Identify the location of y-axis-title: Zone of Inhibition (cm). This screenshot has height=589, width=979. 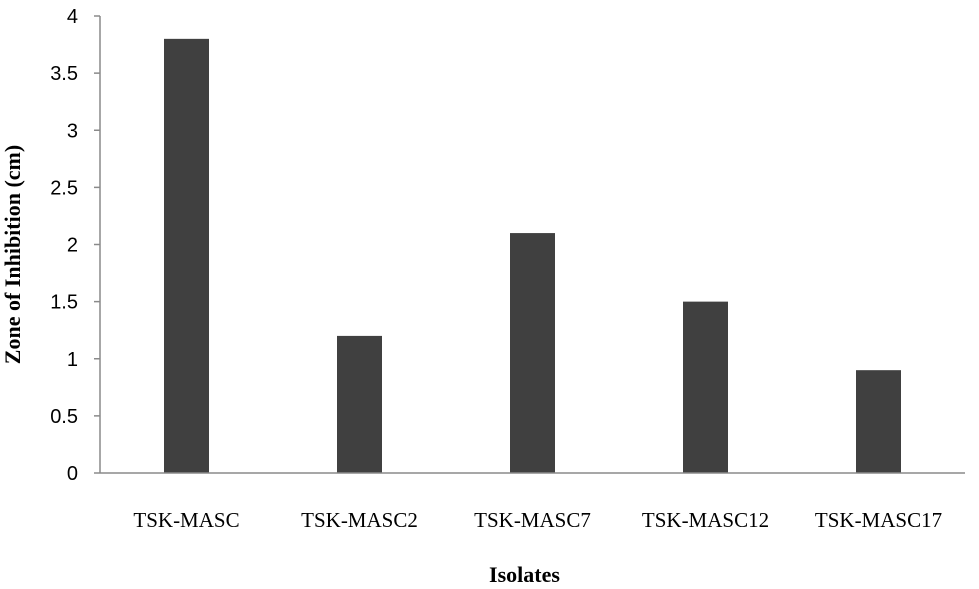
(12, 254).